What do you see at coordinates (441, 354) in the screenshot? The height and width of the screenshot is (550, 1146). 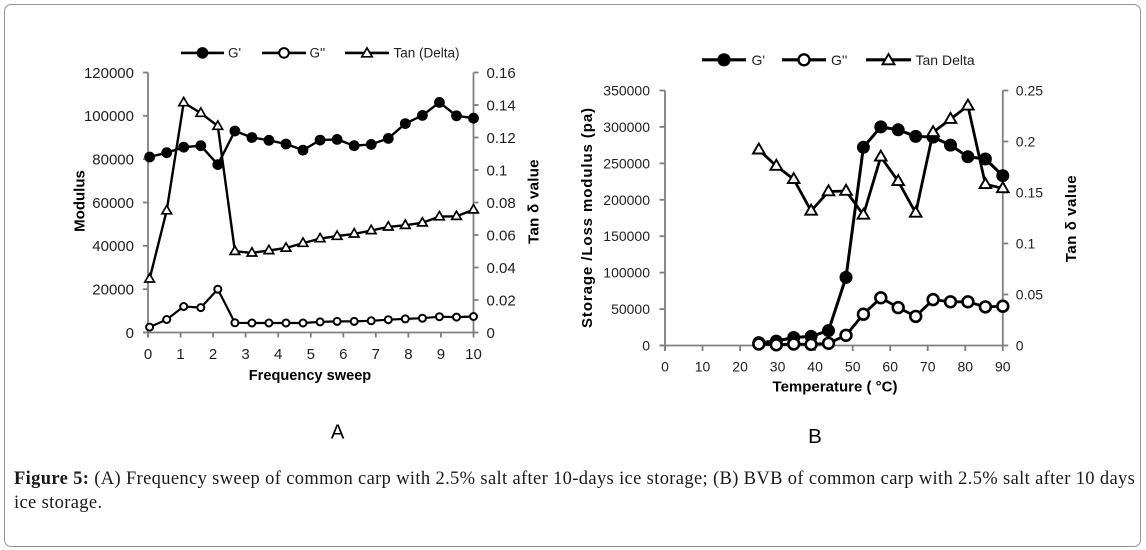 I see `svg-text: 9` at bounding box center [441, 354].